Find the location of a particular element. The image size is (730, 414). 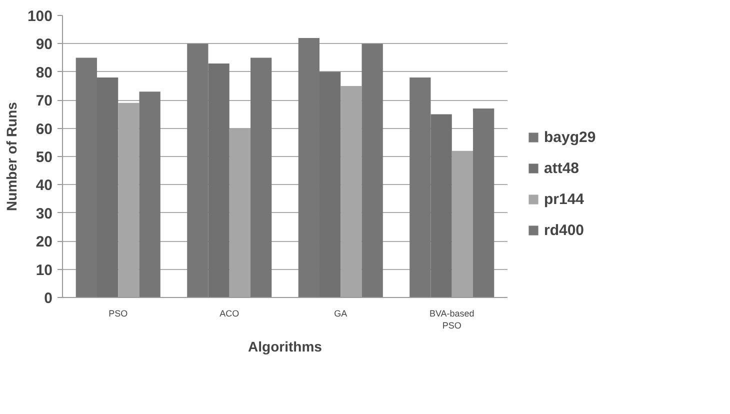

x-tick-label: BVA-based PSO is located at coordinates (451, 319).